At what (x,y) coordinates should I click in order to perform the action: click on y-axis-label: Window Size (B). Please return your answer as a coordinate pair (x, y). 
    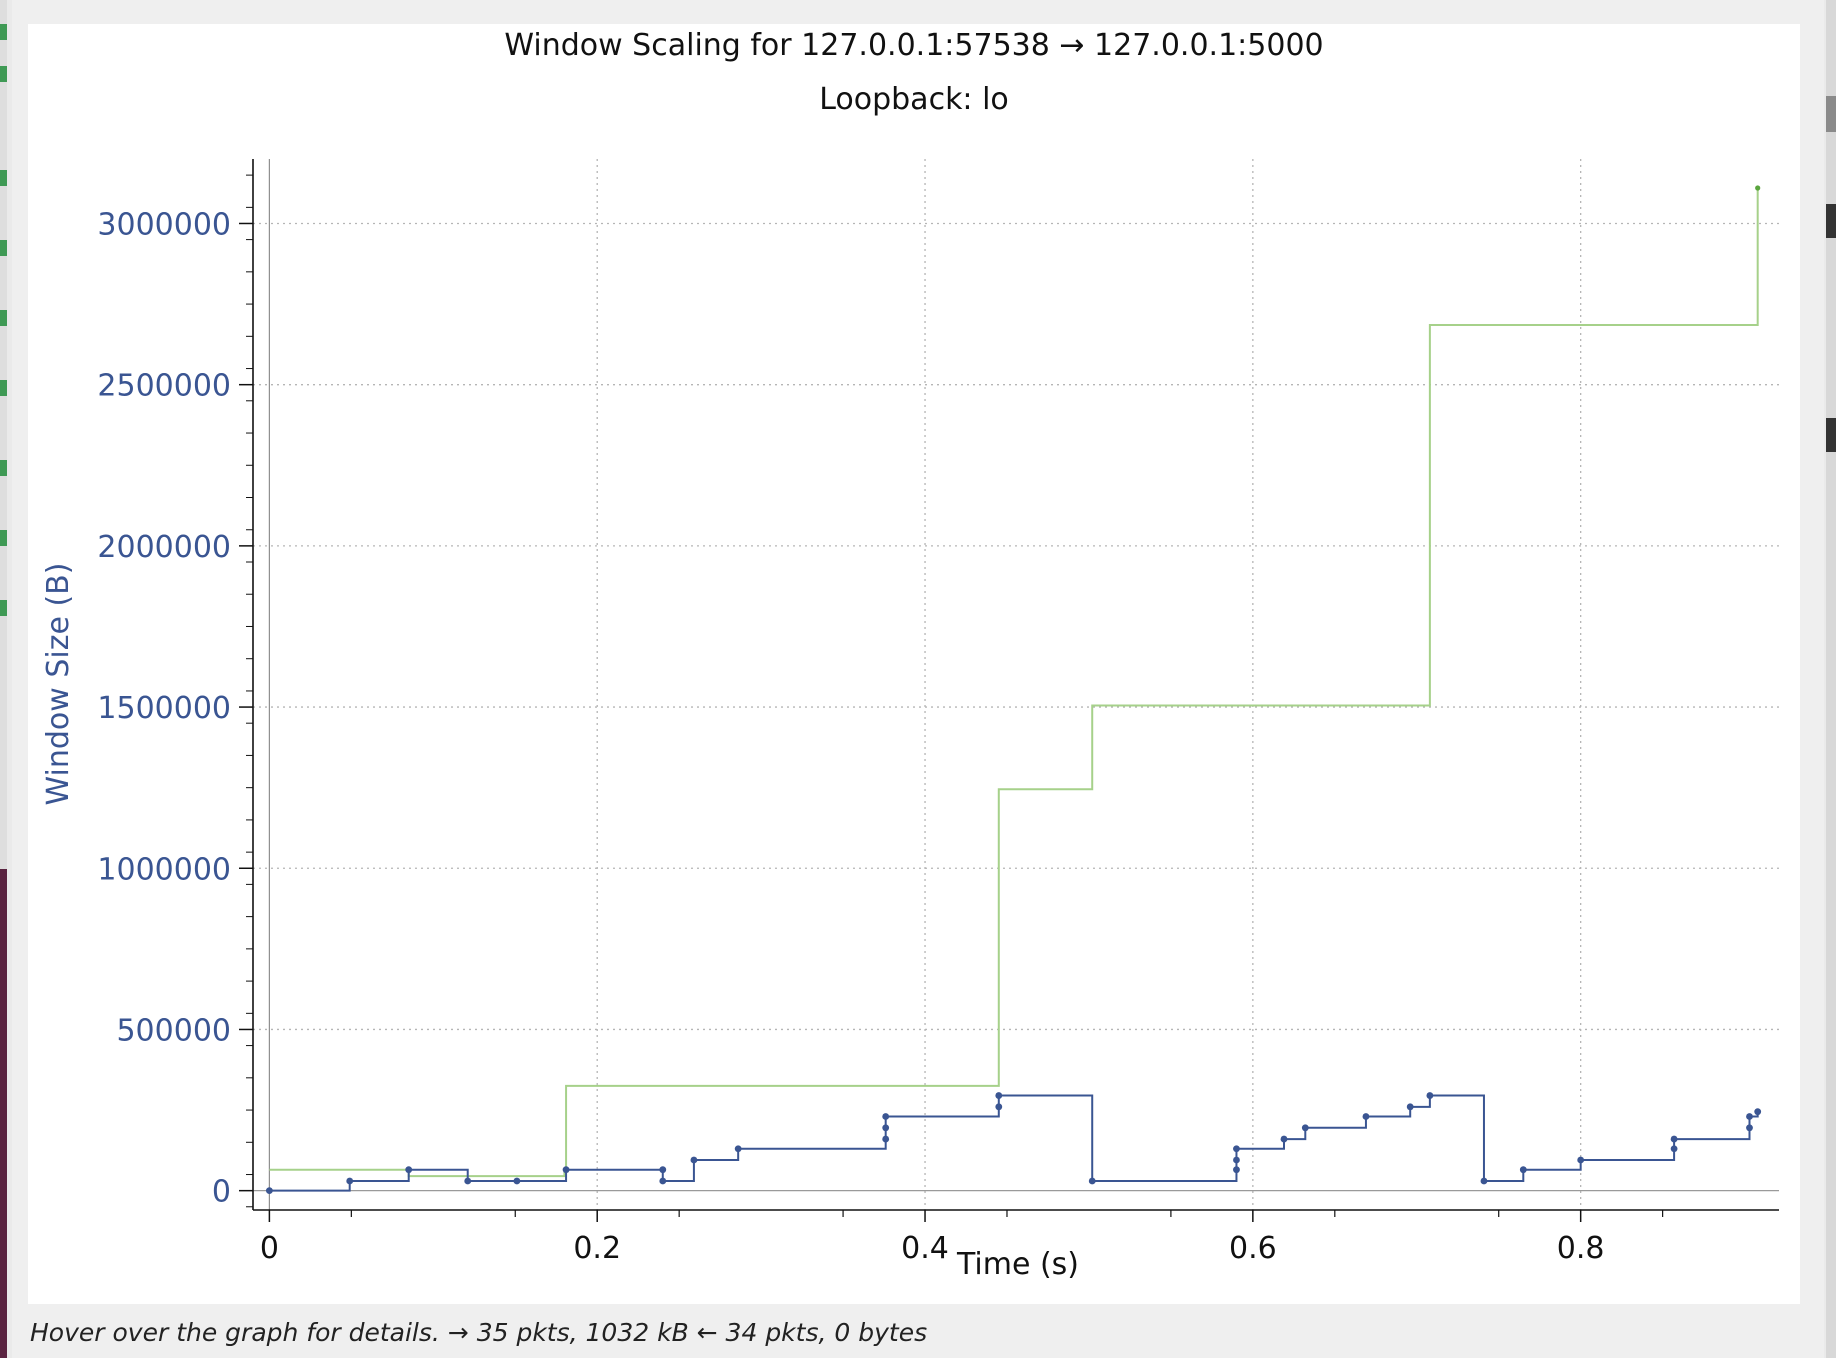
    Looking at the image, I should click on (58, 684).